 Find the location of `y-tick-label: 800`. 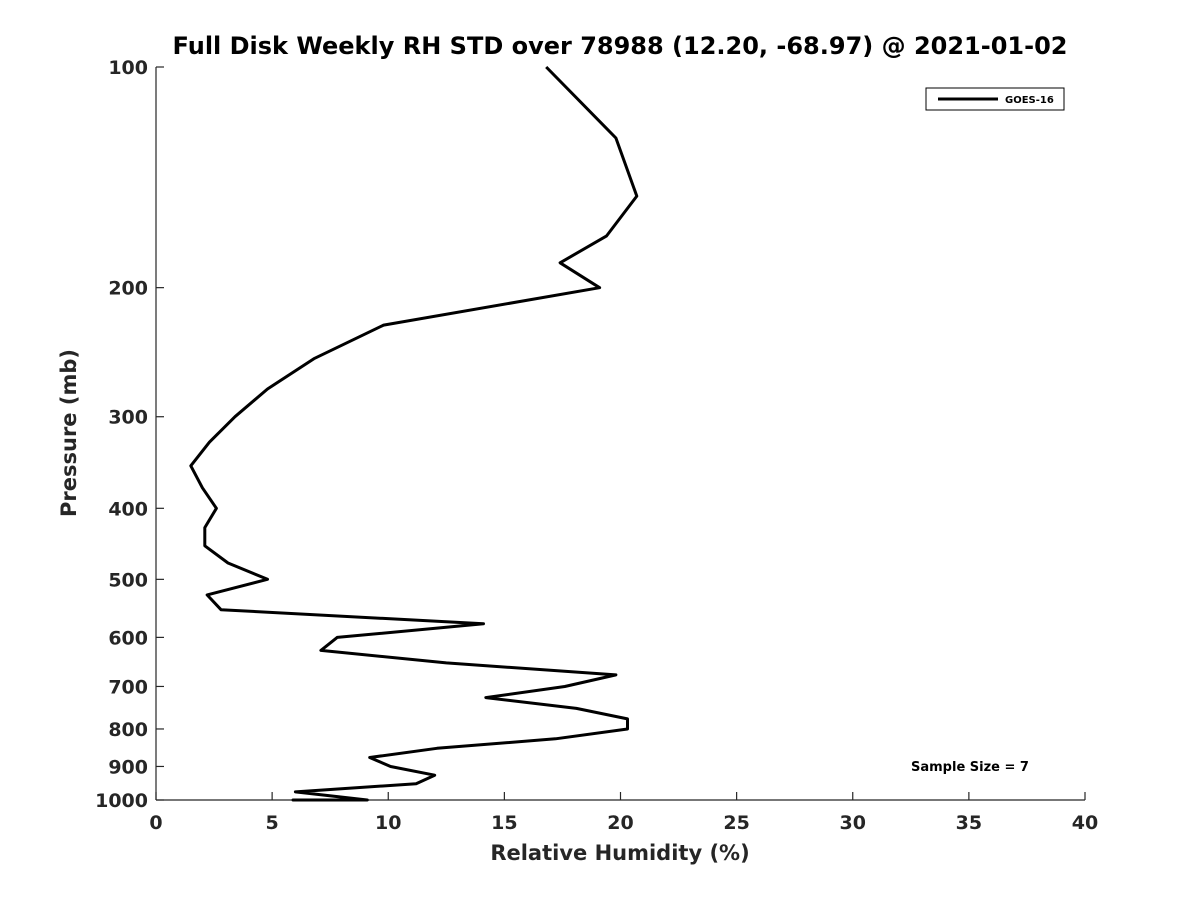

y-tick-label: 800 is located at coordinates (128, 730).